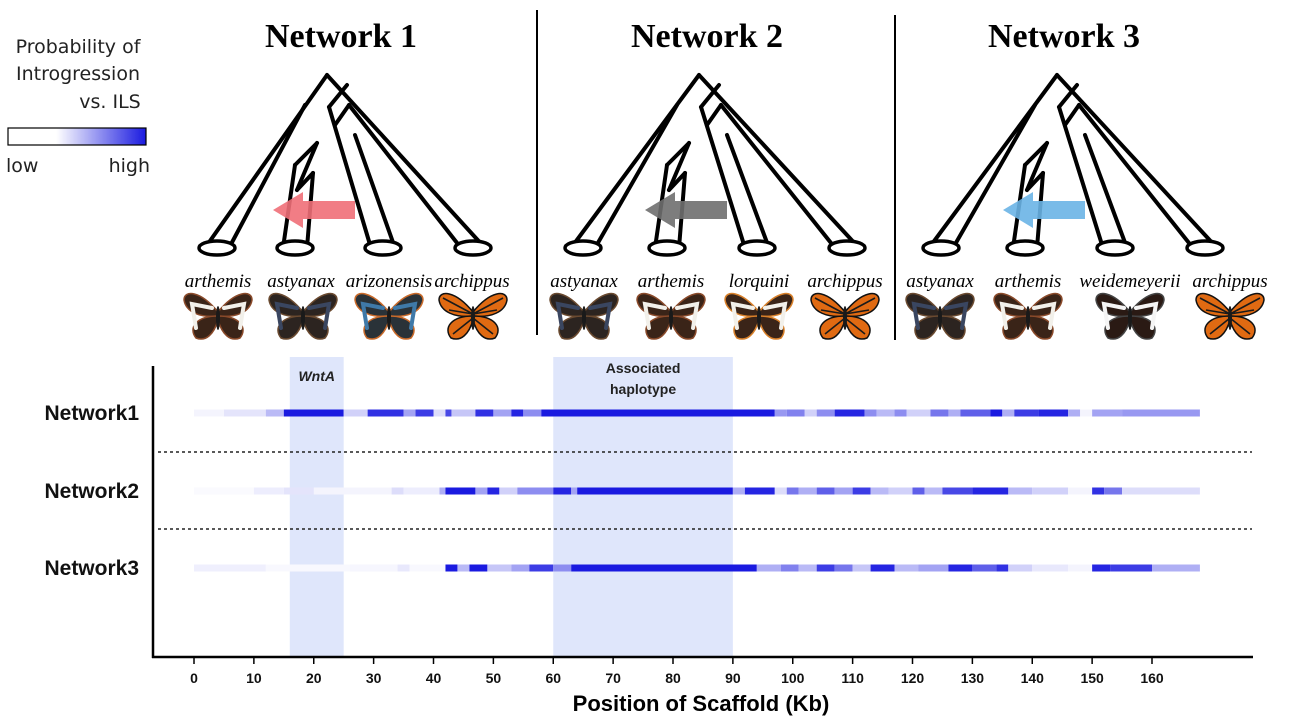  Describe the element at coordinates (218, 281) in the screenshot. I see `network-1-species-1: arthemis` at that location.